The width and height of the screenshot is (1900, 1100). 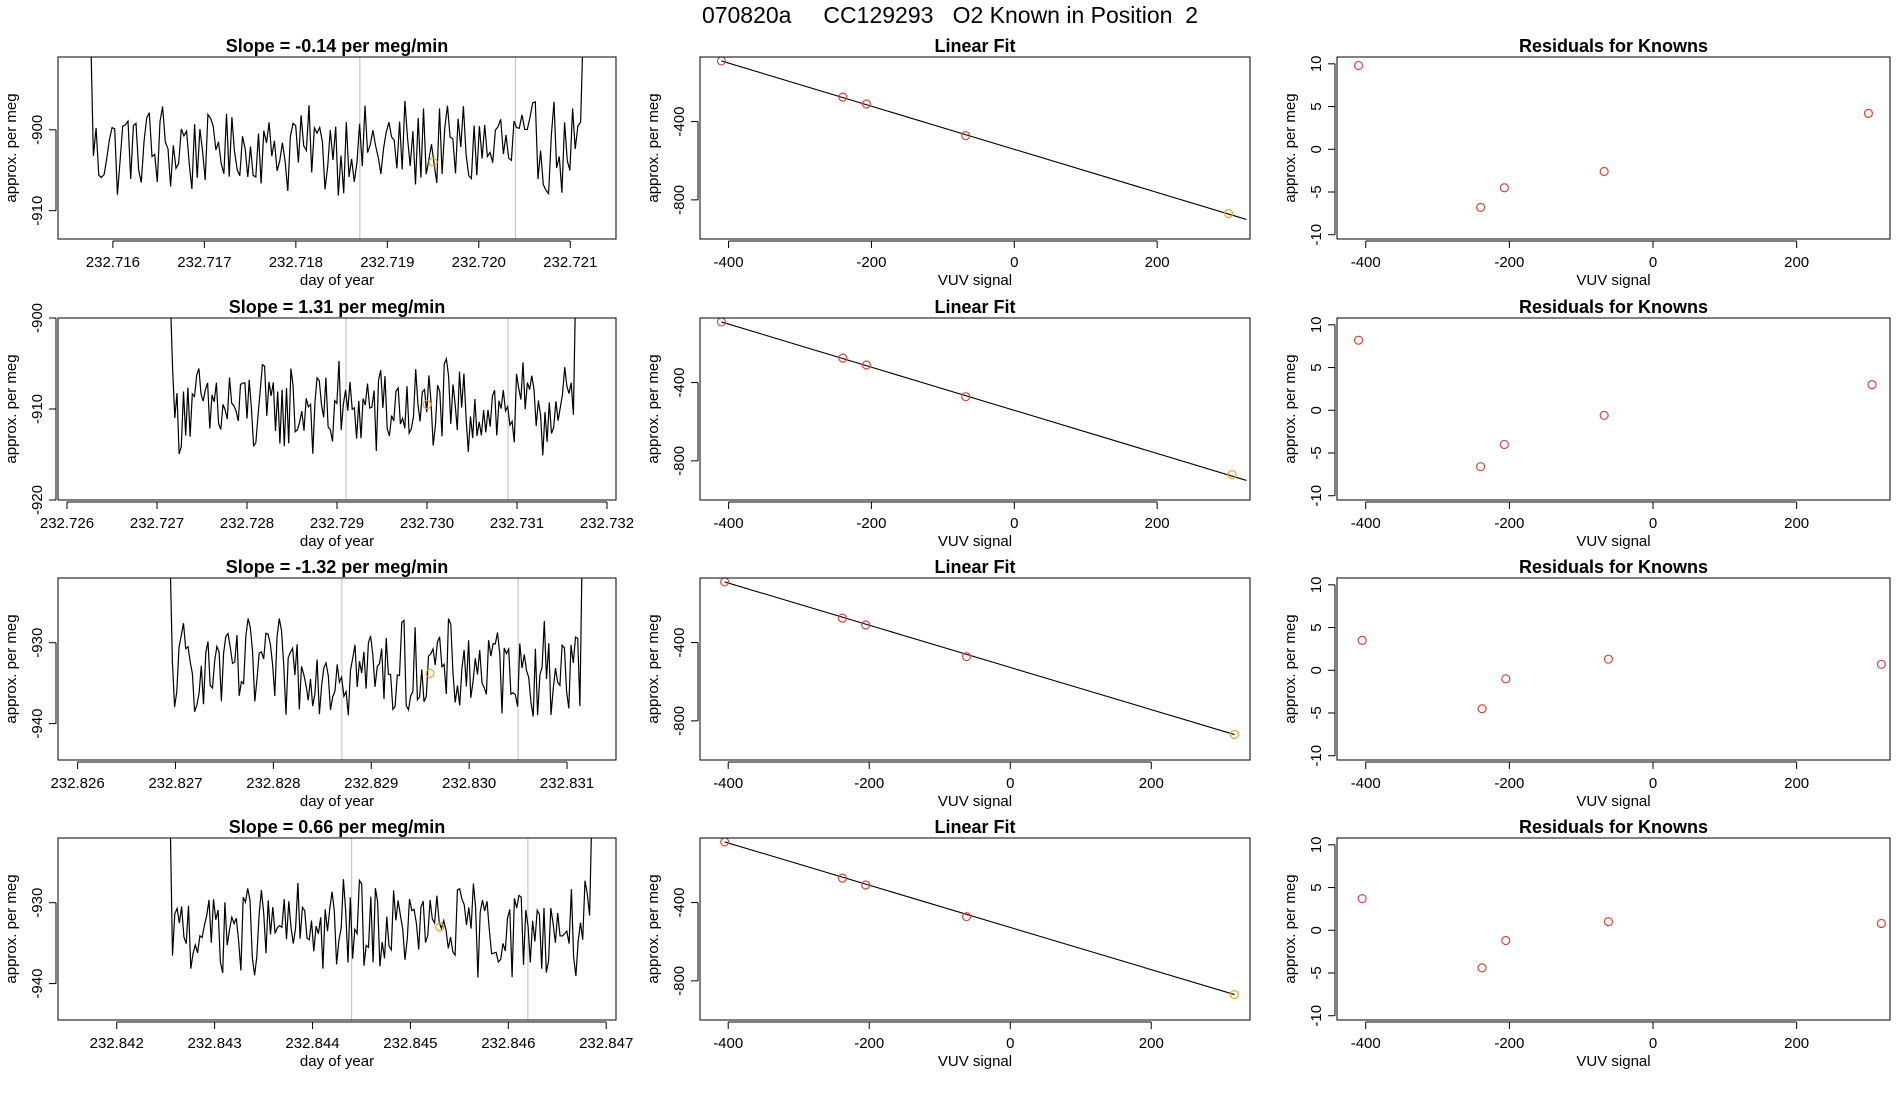 I want to click on time-x-tick-label: 232.726, so click(x=67, y=523).